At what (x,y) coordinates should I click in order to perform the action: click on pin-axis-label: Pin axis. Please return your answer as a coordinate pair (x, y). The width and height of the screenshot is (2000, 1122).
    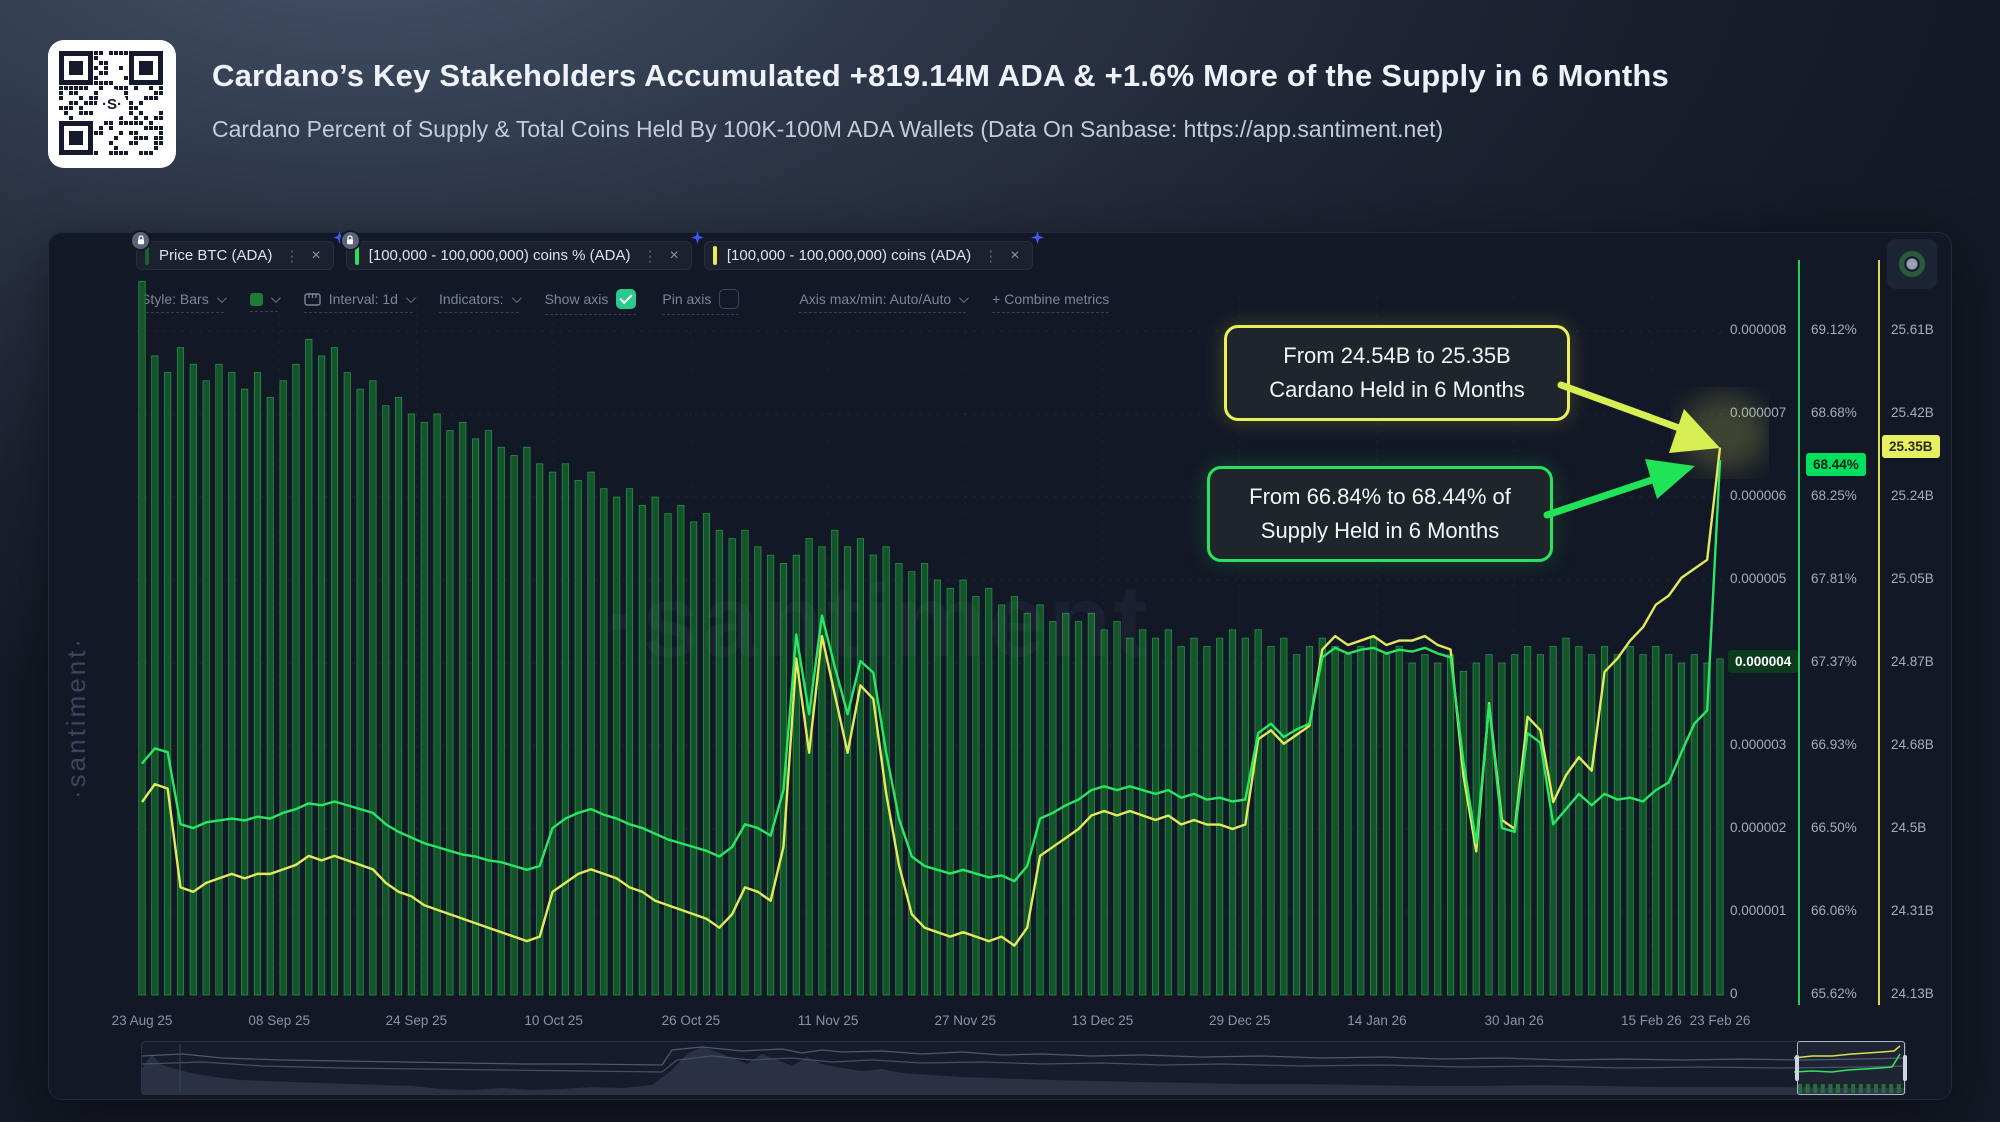
    Looking at the image, I should click on (687, 299).